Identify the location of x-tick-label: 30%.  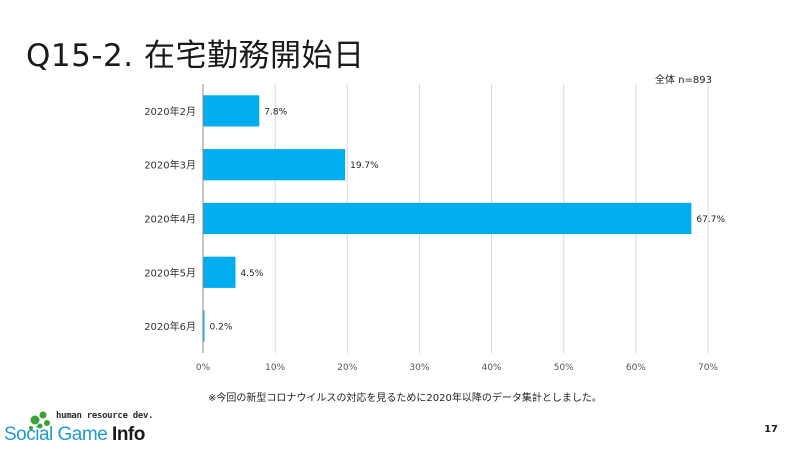
(419, 368).